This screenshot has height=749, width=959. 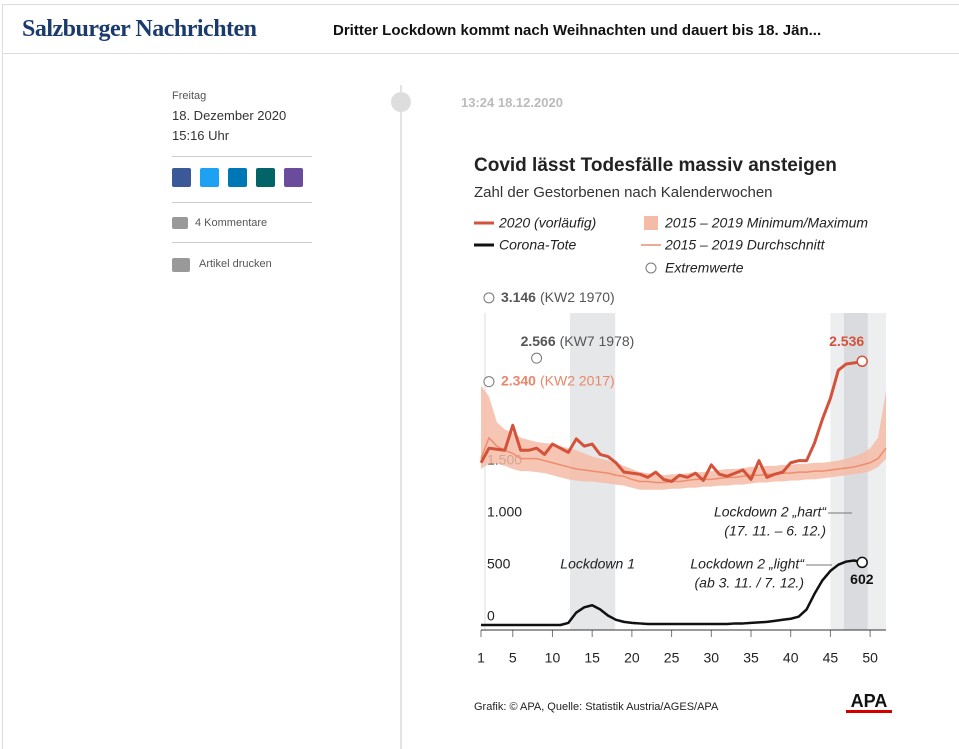 What do you see at coordinates (553, 658) in the screenshot?
I see `x-tick-label: 10` at bounding box center [553, 658].